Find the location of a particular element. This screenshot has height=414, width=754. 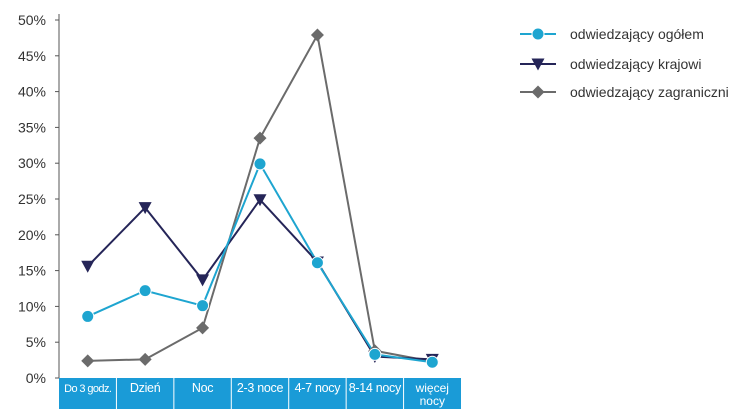

y-tick-label: 25% is located at coordinates (32, 199).